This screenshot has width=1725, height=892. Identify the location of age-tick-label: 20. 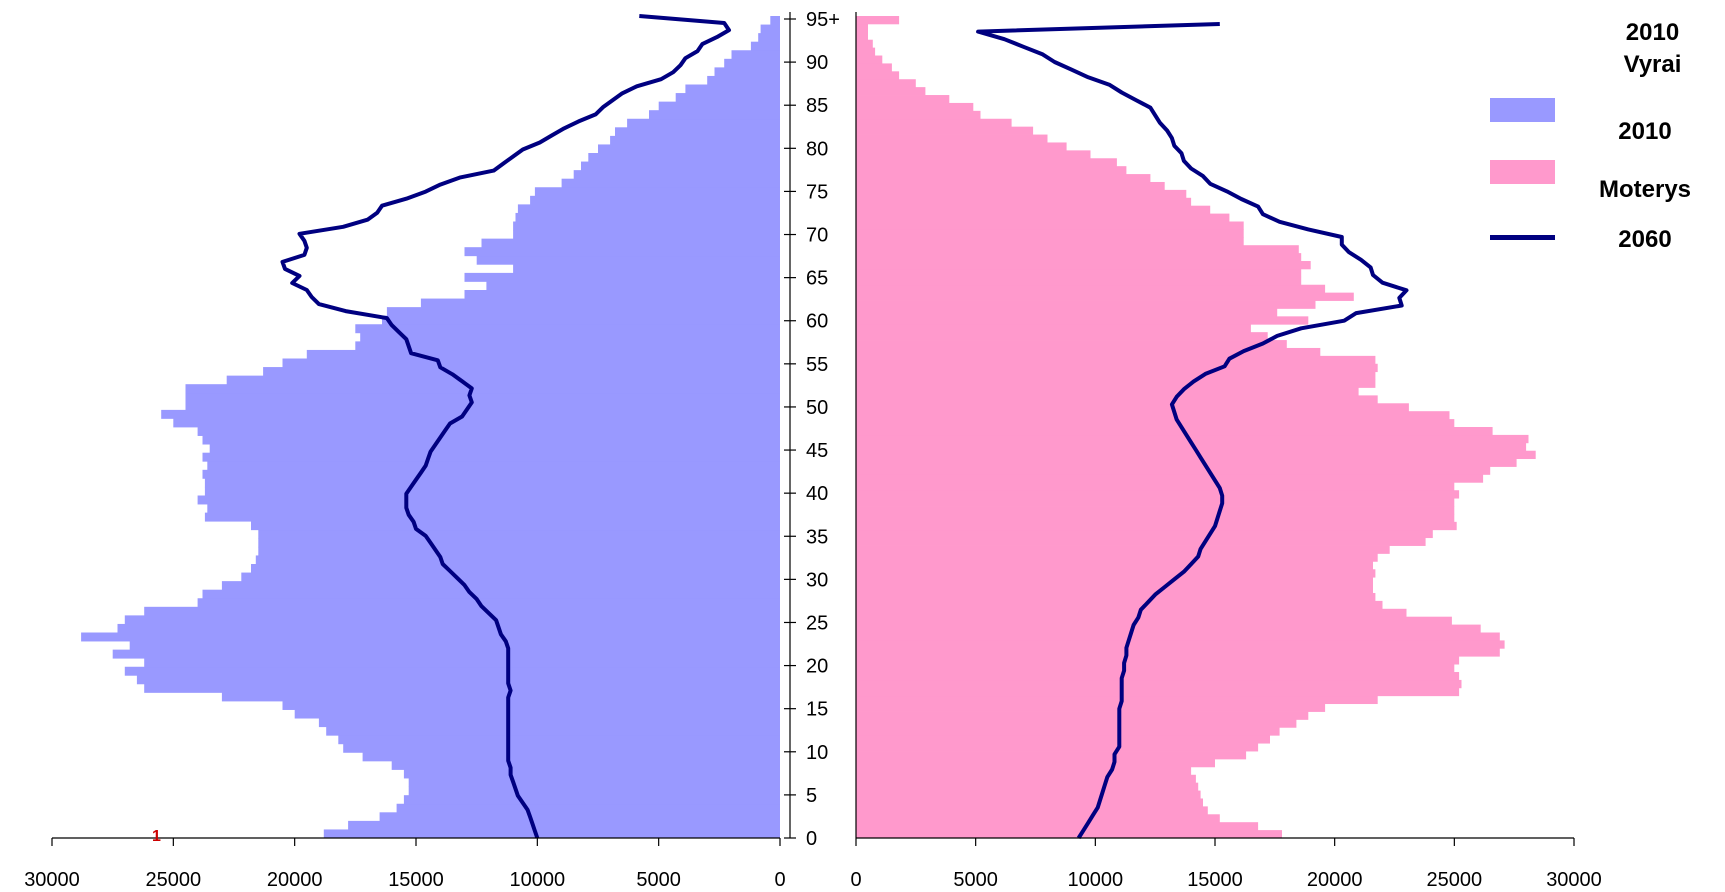
(817, 667).